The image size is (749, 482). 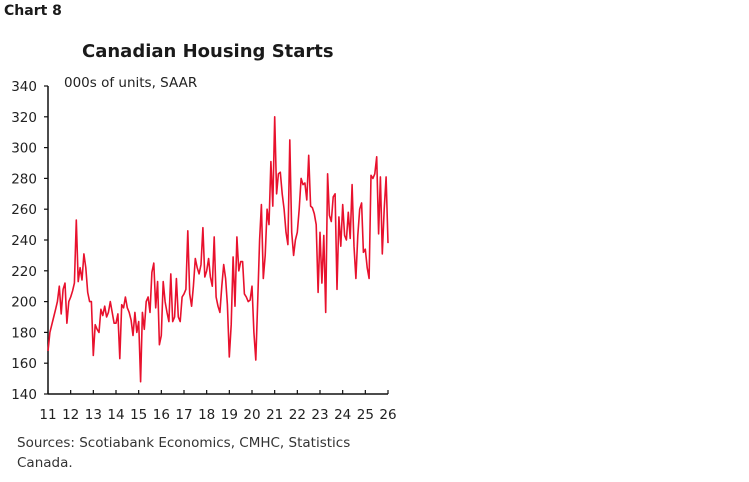 What do you see at coordinates (24, 395) in the screenshot?
I see `y-tick-label: 140` at bounding box center [24, 395].